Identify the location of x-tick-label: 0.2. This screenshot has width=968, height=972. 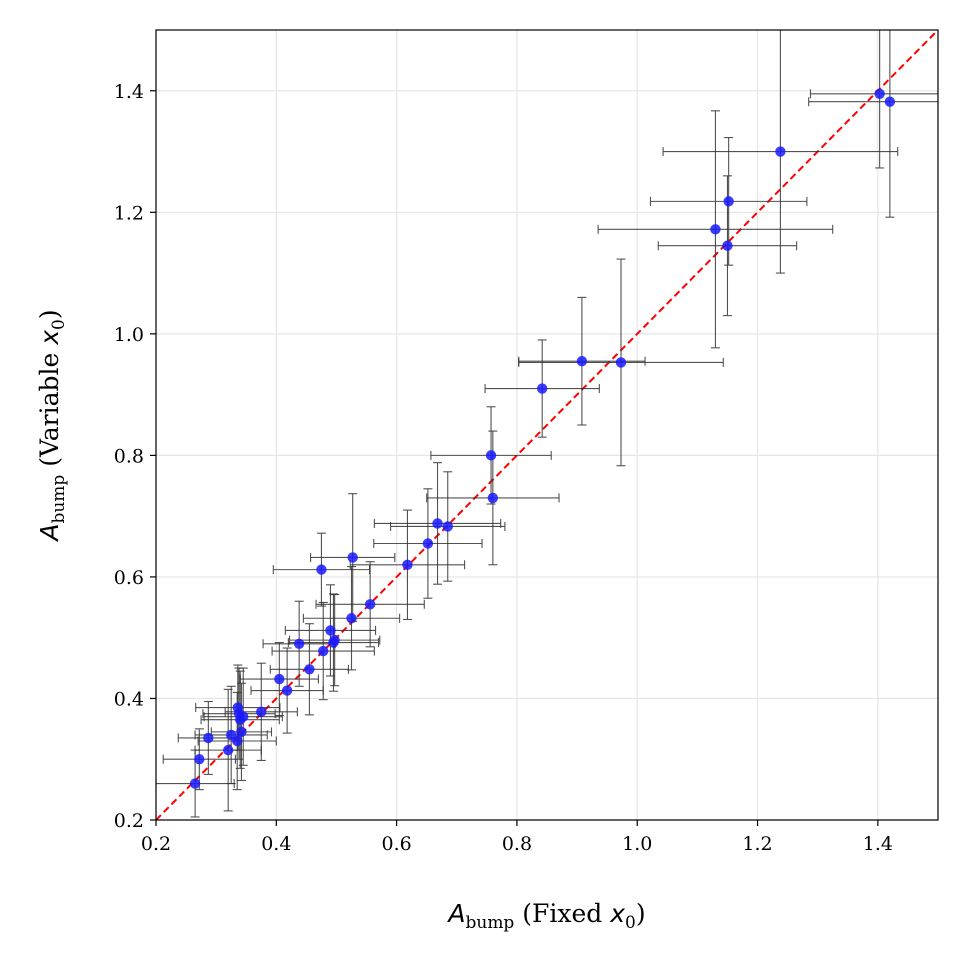
(156, 844).